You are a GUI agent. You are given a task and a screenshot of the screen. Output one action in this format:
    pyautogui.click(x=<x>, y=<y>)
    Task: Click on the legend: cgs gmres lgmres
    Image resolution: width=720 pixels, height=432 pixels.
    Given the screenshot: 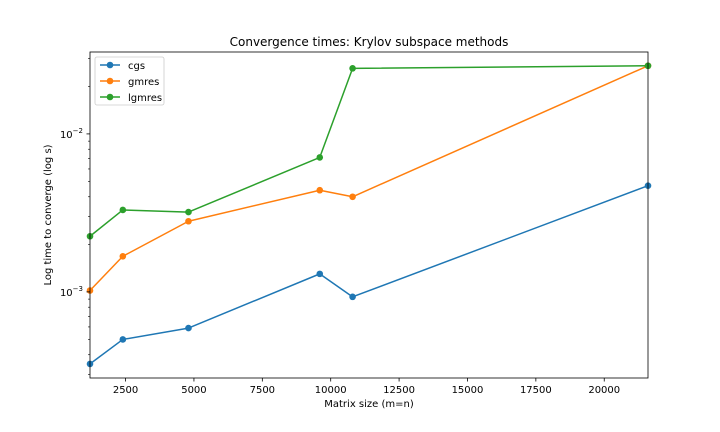 What is the action you would take?
    pyautogui.click(x=129, y=81)
    